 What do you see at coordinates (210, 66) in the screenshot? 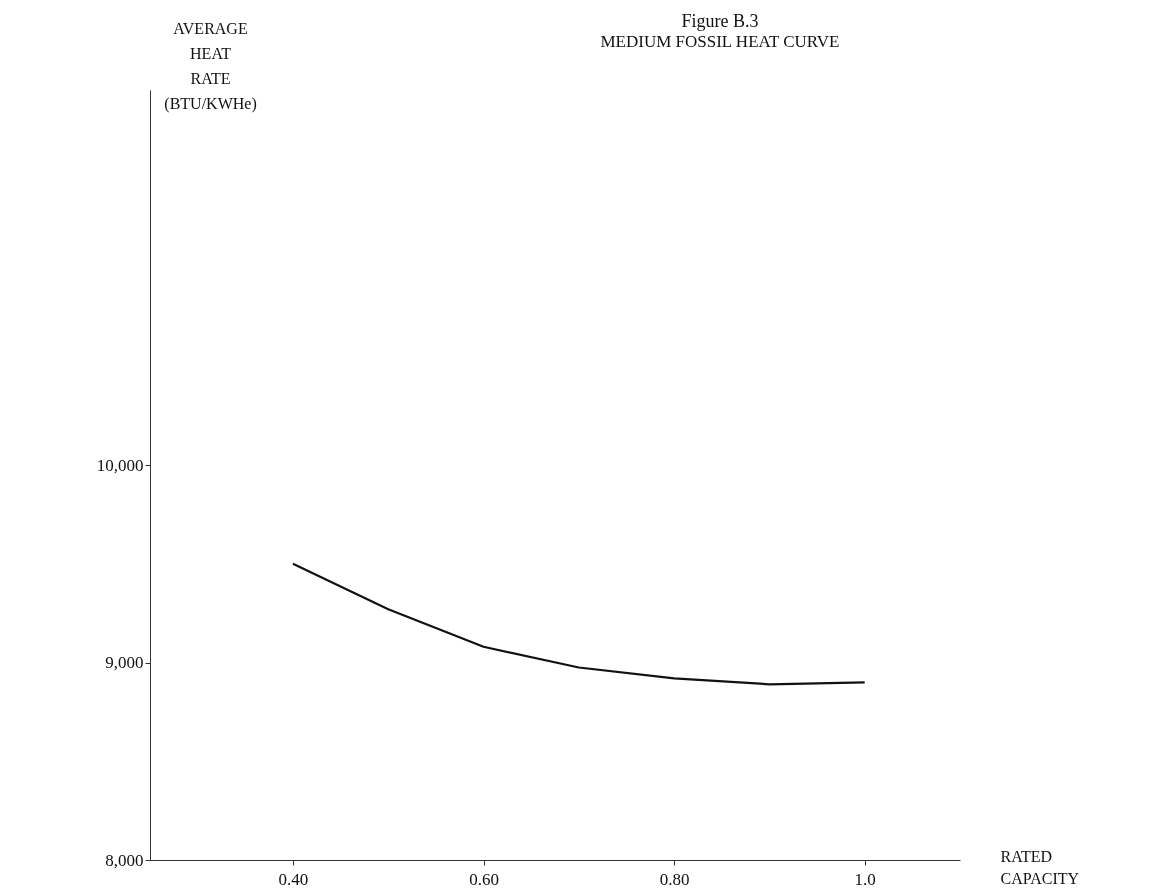
I see `y-axis-title: AVERAGE HEAT RATE (BTU/KWHe)` at bounding box center [210, 66].